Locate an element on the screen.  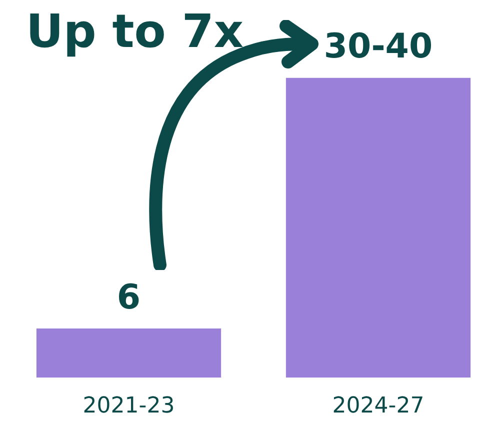
data-label: 30-40 is located at coordinates (378, 46).